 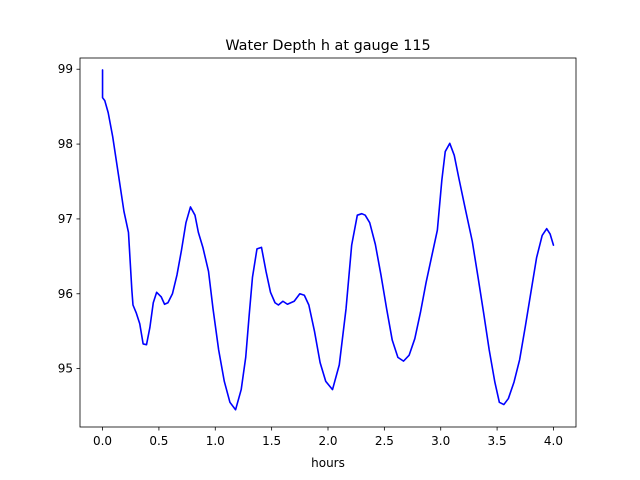 What do you see at coordinates (215, 441) in the screenshot?
I see `x-tick-label: 1.0` at bounding box center [215, 441].